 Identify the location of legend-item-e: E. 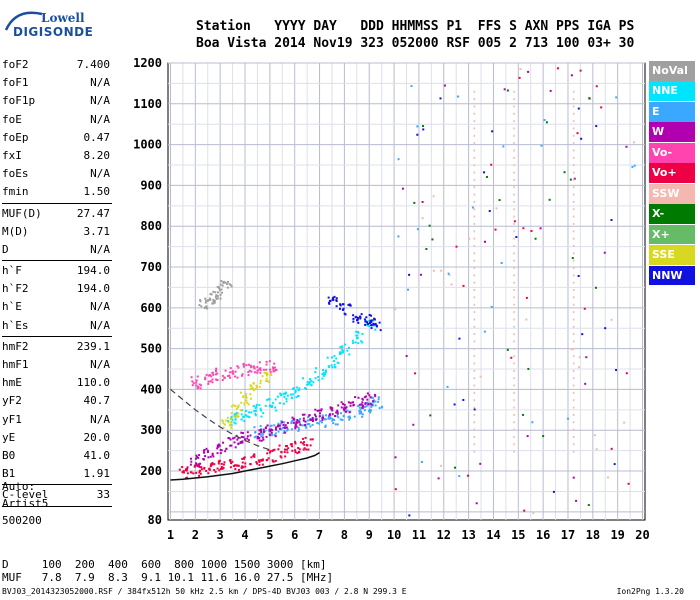
(672, 111).